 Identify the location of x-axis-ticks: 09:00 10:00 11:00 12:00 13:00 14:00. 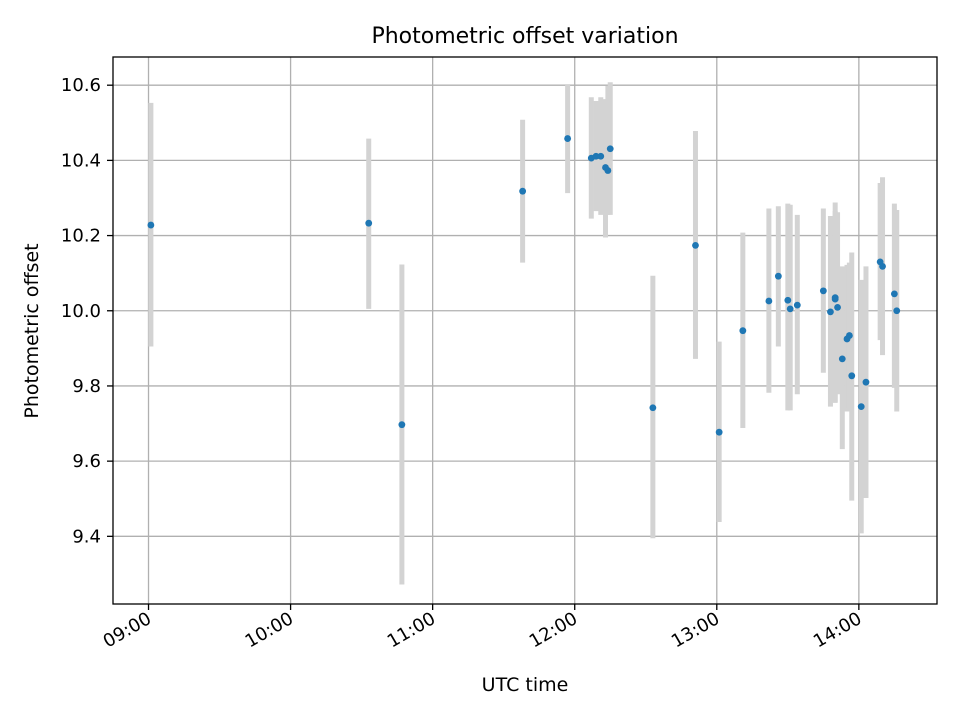
(482, 628).